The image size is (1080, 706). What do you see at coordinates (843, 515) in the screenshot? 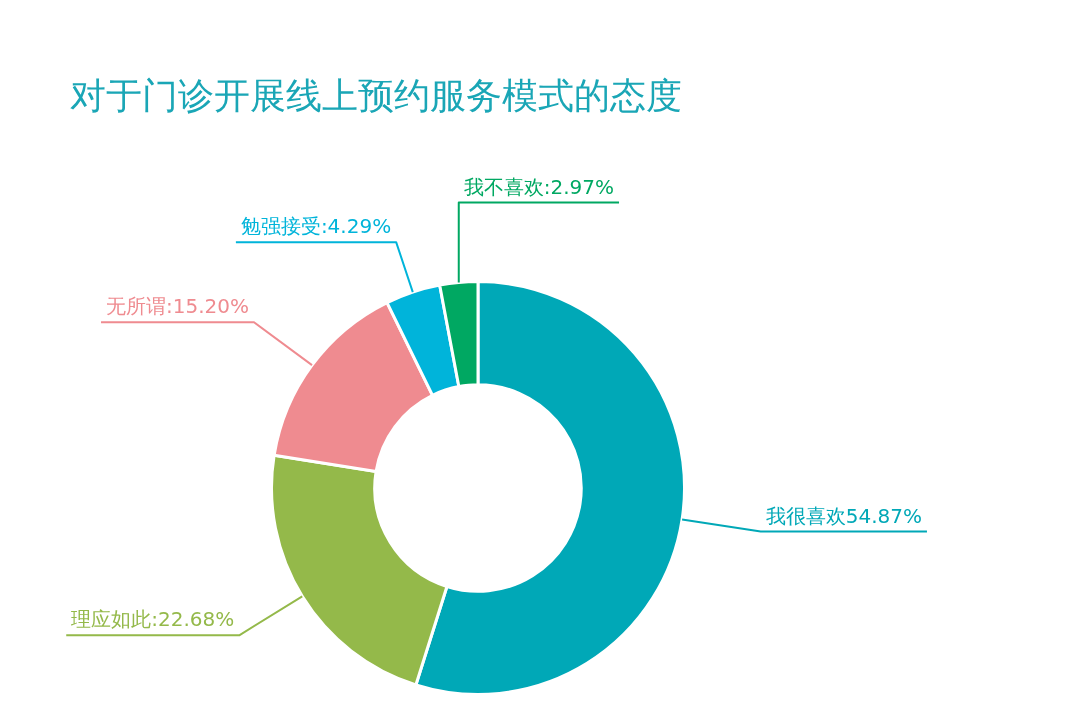
I see `slice-label: 我很喜欢54.87%` at bounding box center [843, 515].